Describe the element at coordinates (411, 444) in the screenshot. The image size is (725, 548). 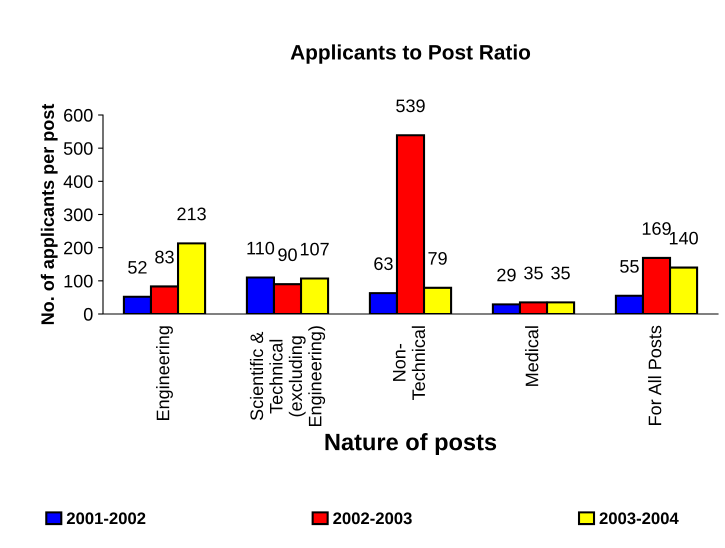
I see `x-axis-title: Nature of posts` at that location.